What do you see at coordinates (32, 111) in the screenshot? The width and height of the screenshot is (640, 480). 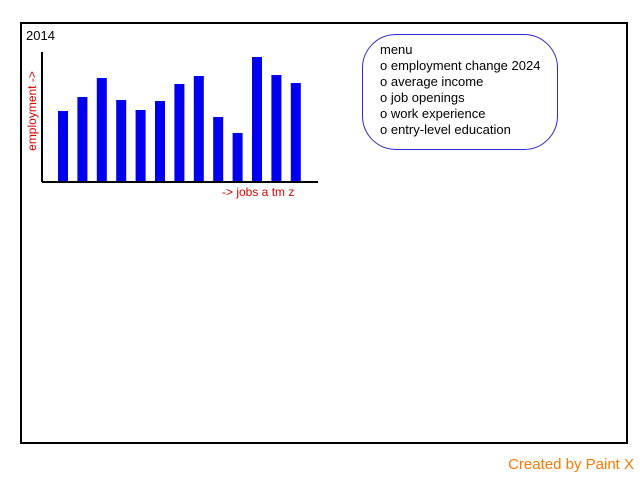 I see `y-axis-label: employment ->` at bounding box center [32, 111].